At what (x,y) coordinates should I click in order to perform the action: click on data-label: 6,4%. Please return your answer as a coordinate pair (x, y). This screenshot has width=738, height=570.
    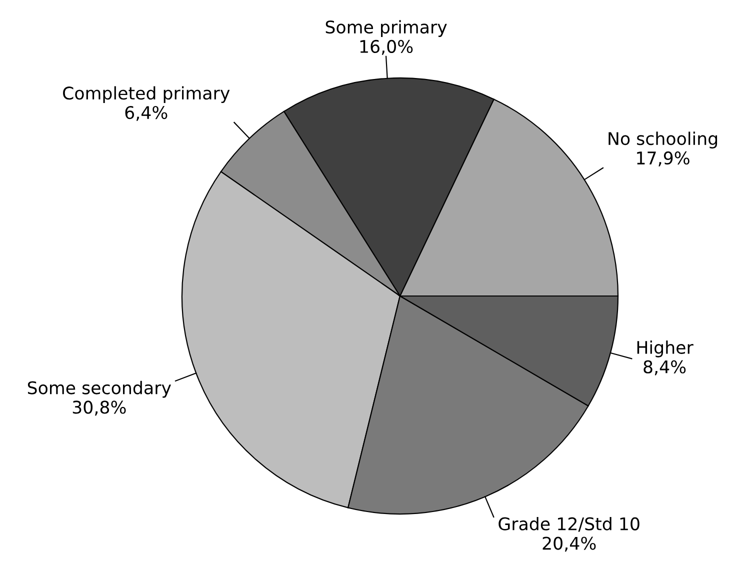
    Looking at the image, I should click on (146, 113).